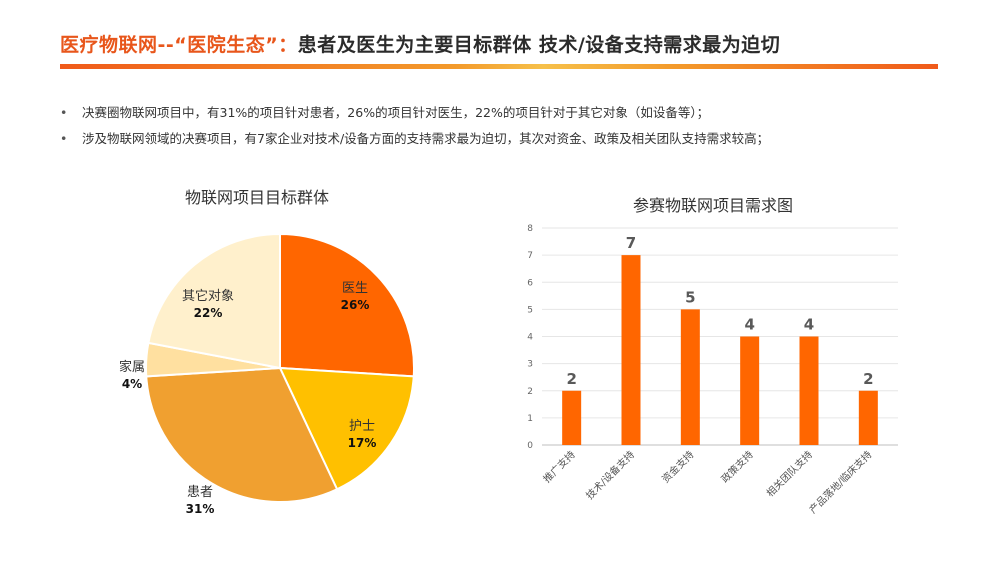 The height and width of the screenshot is (563, 1000). Describe the element at coordinates (530, 229) in the screenshot. I see `y-tick-label: 8` at that location.